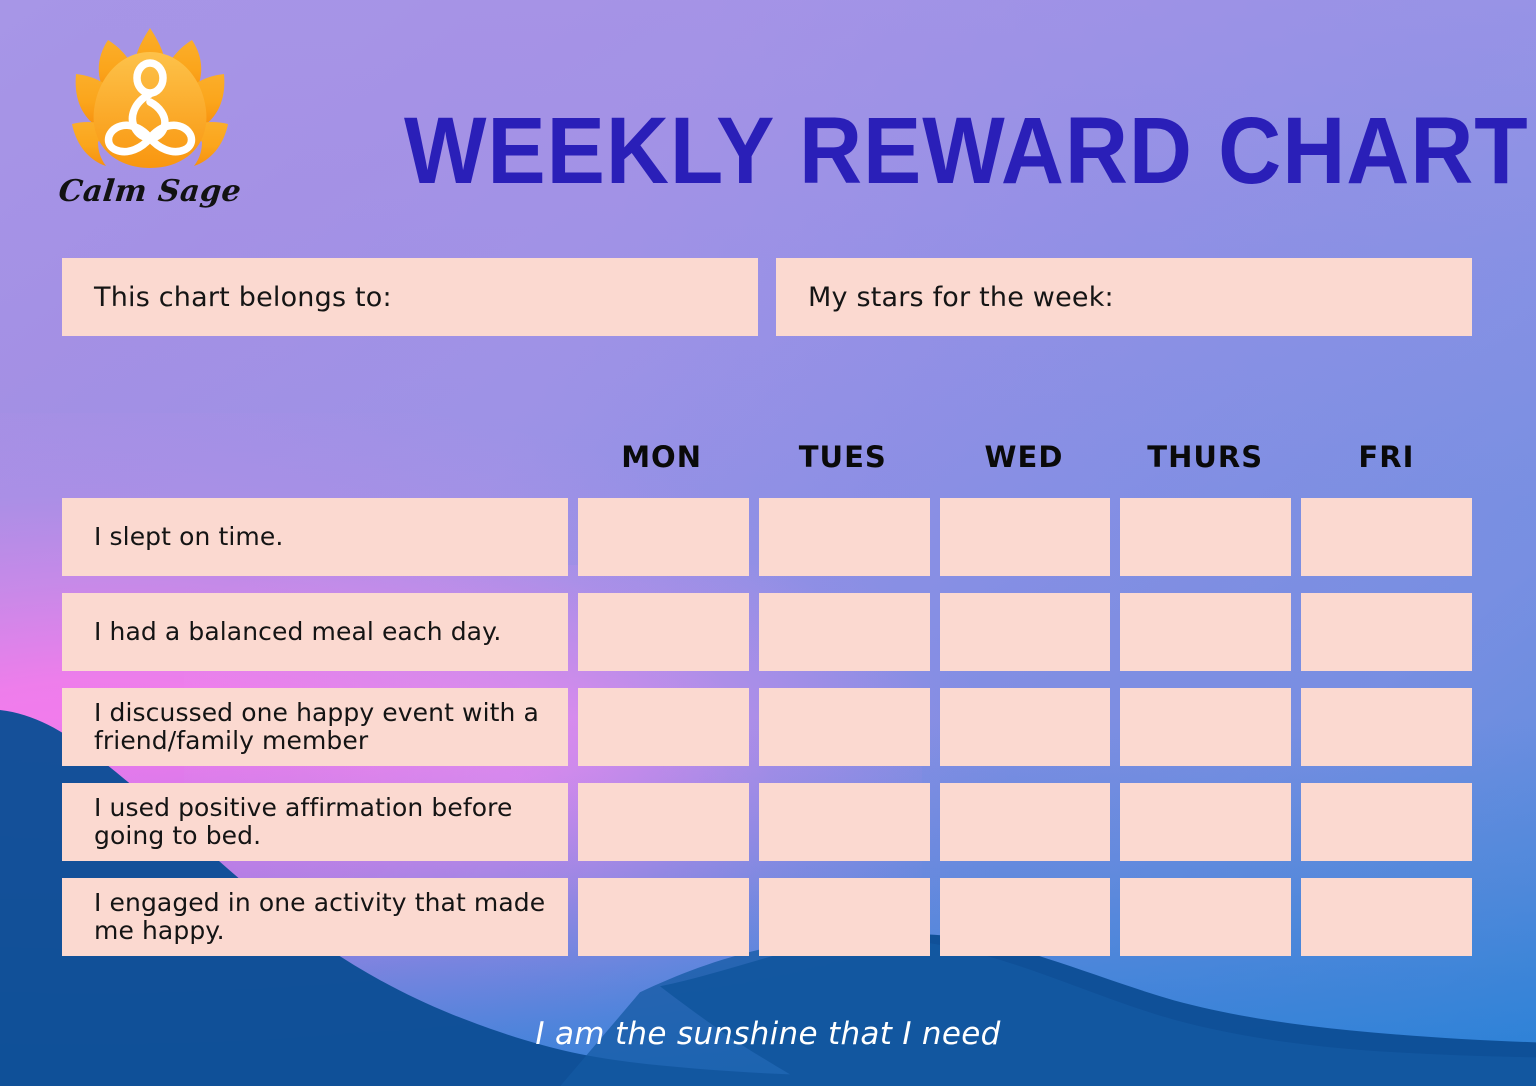  Describe the element at coordinates (315, 537) in the screenshot. I see `task-label-cell: I slept on time.` at that location.